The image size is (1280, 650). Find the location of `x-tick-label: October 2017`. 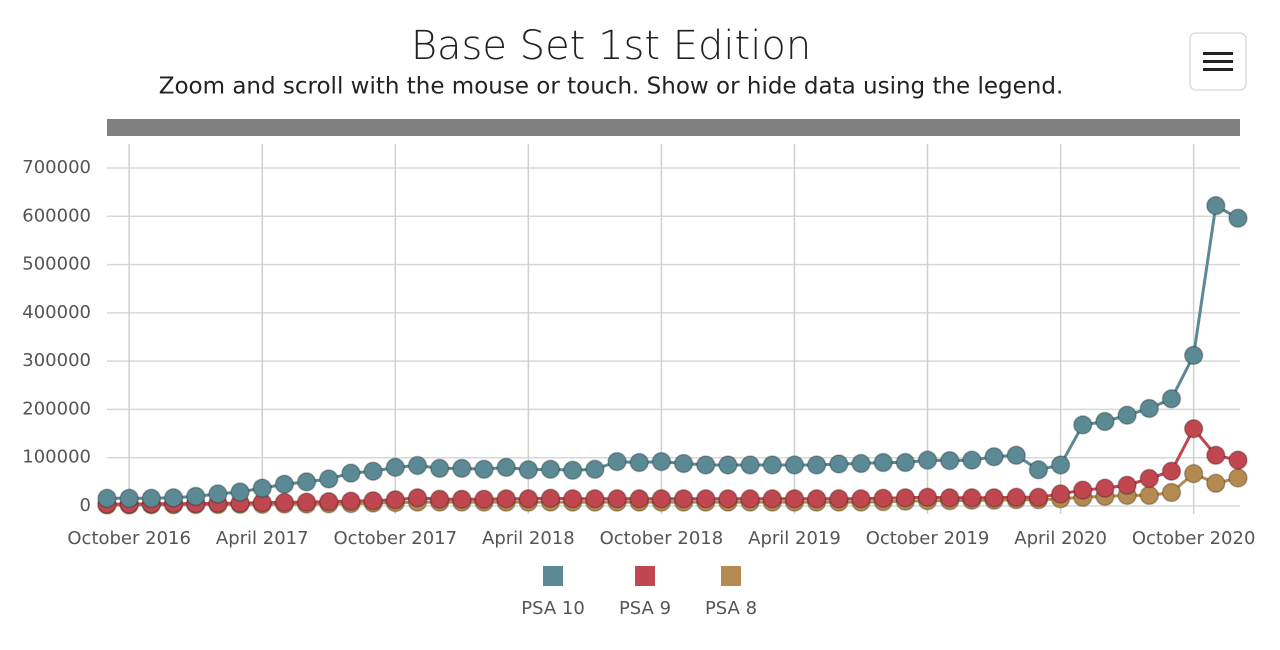

x-tick-label: October 2017 is located at coordinates (396, 538).